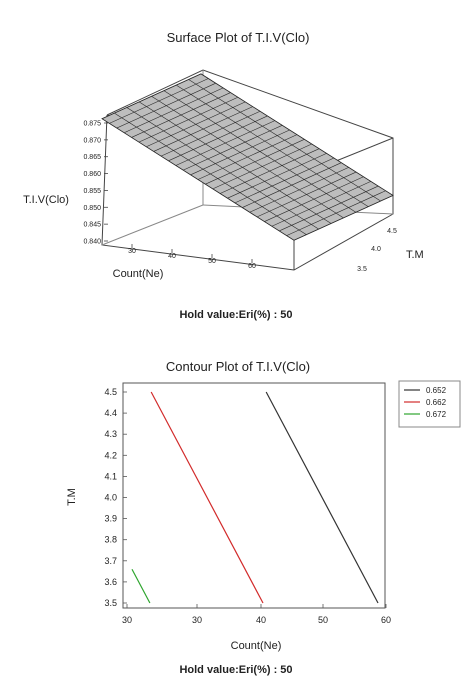  What do you see at coordinates (110, 392) in the screenshot?
I see `contour-y-tick-label: 4.5` at bounding box center [110, 392].